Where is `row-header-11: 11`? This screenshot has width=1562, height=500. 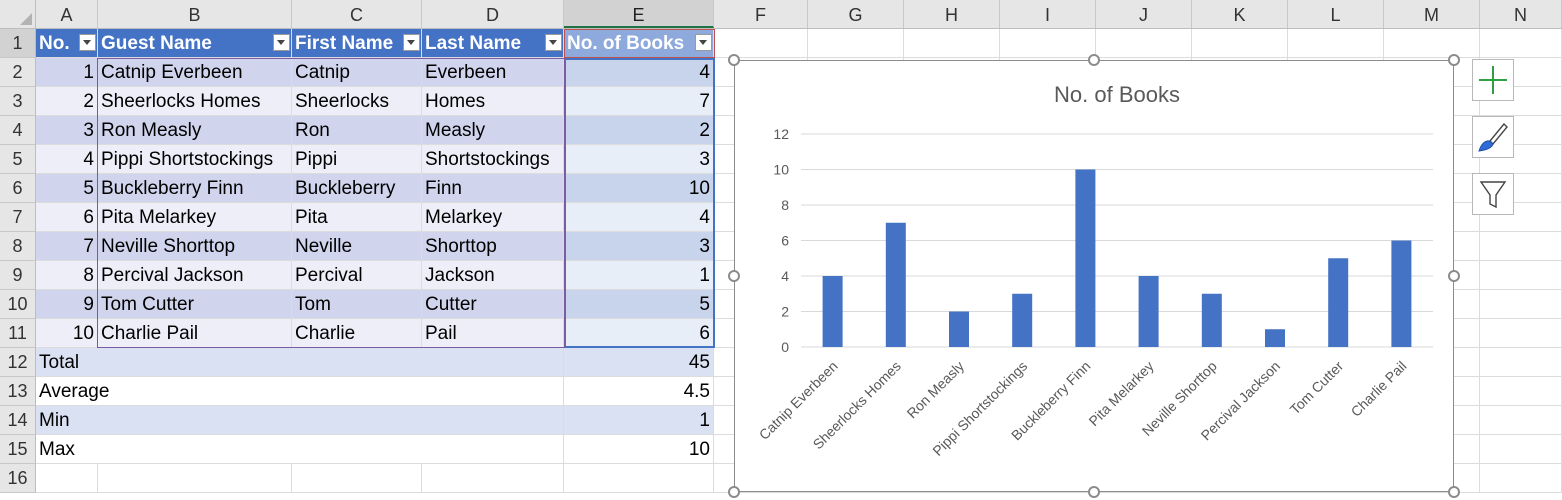
row-header-11: 11 is located at coordinates (18, 333).